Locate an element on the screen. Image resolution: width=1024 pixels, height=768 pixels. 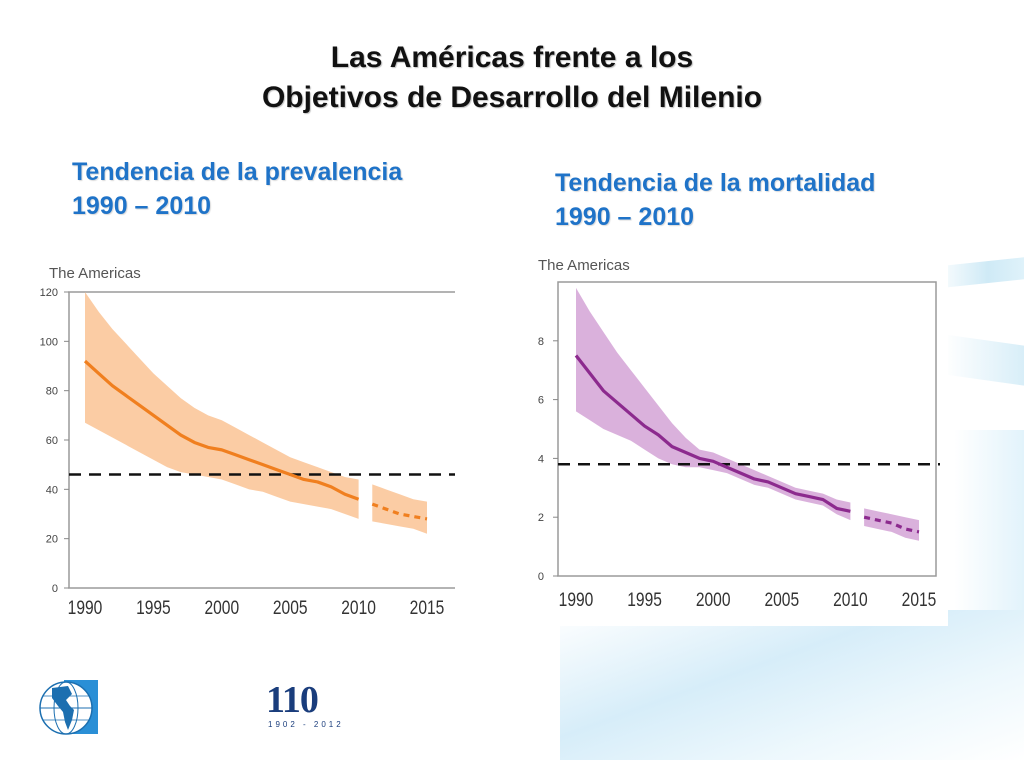
mortality-xtick-label: 2010 is located at coordinates (850, 600).